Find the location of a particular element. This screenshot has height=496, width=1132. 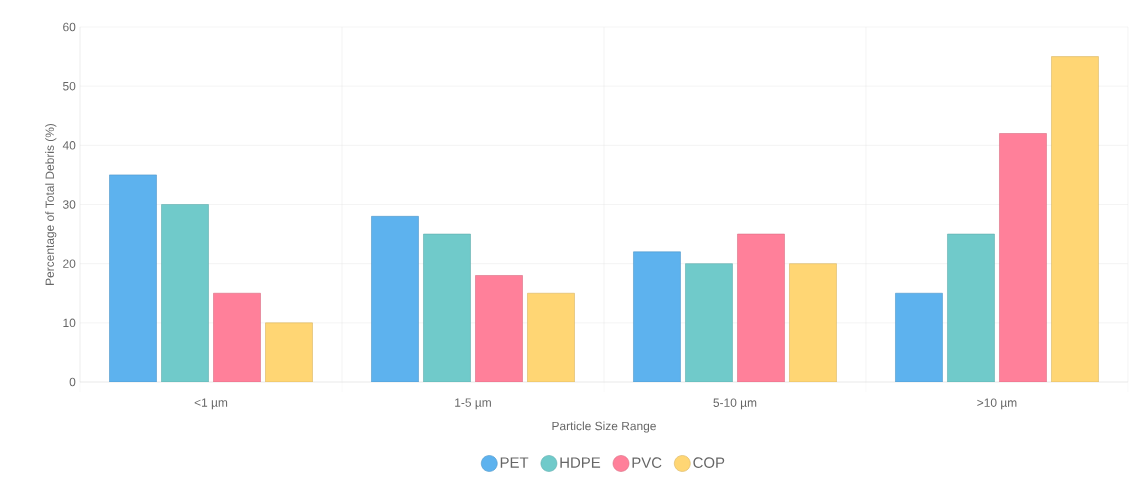

legend-label: HDPE is located at coordinates (580, 462).